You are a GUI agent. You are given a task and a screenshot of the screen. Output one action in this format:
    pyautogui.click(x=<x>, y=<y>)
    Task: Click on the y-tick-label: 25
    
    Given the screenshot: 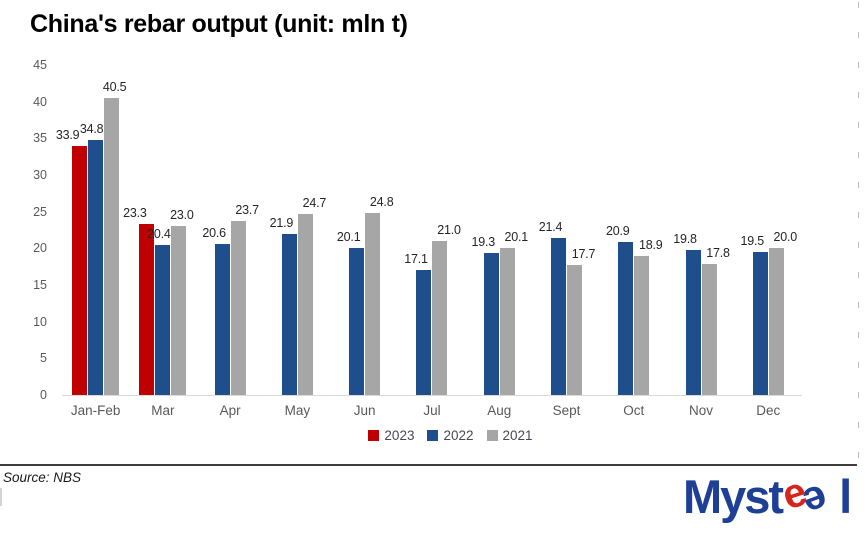 What is the action you would take?
    pyautogui.click(x=40, y=211)
    